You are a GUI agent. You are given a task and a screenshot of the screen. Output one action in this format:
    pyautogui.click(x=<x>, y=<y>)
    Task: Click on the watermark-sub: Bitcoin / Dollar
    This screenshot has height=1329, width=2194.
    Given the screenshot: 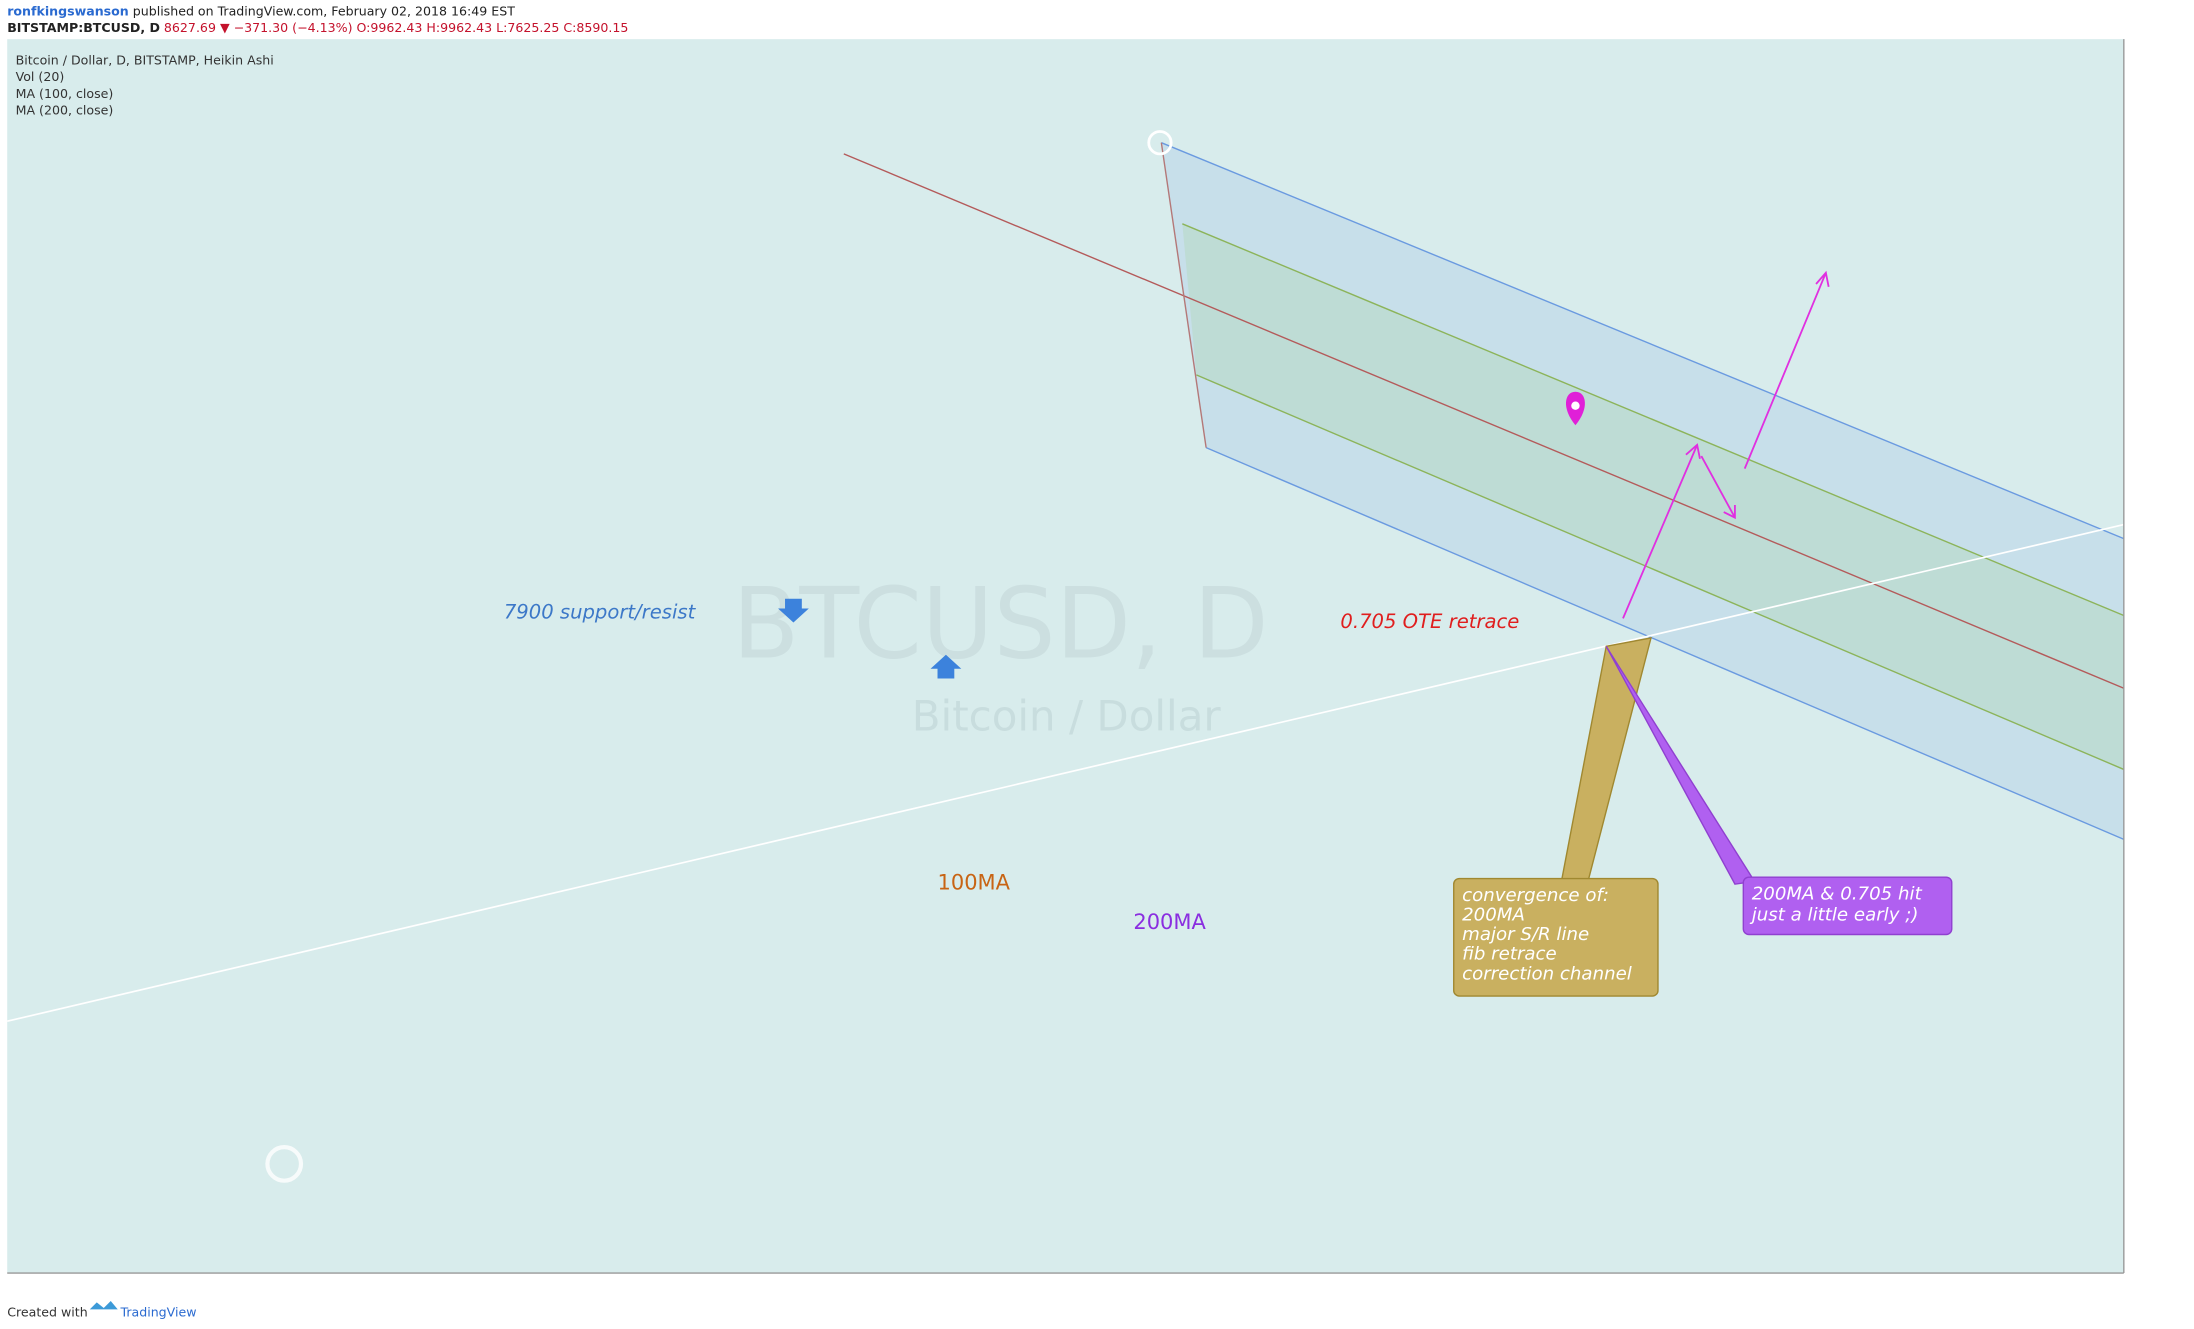 What is the action you would take?
    pyautogui.click(x=1067, y=715)
    